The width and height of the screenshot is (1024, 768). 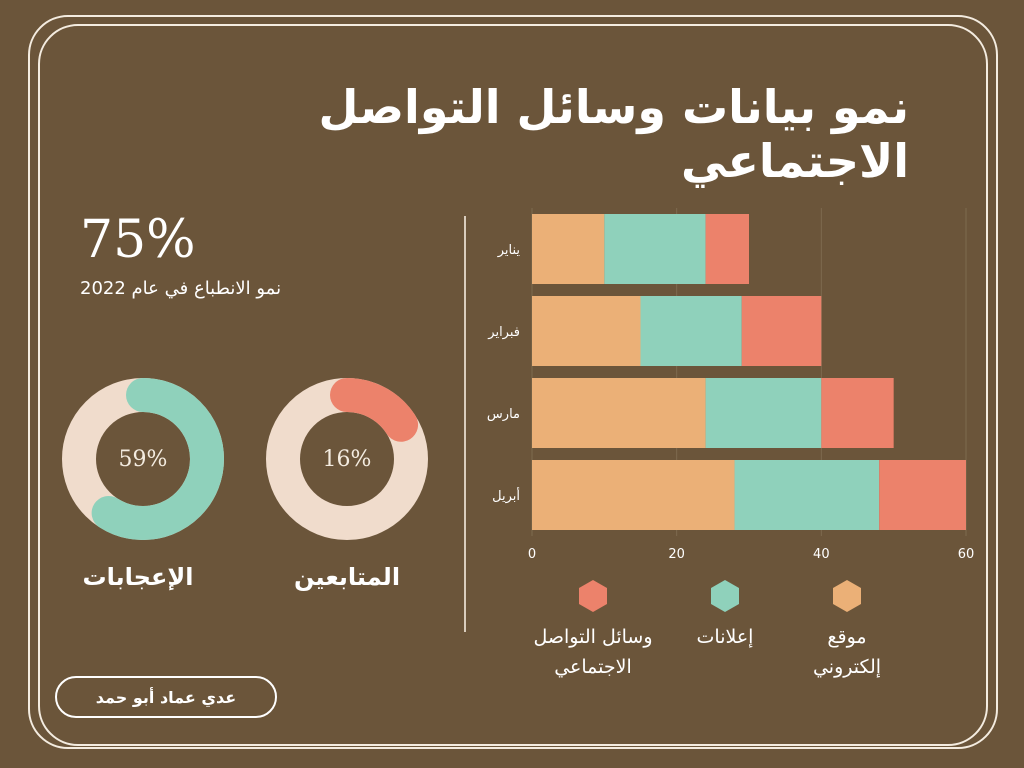 I want to click on ads-hex-icon, so click(x=725, y=596).